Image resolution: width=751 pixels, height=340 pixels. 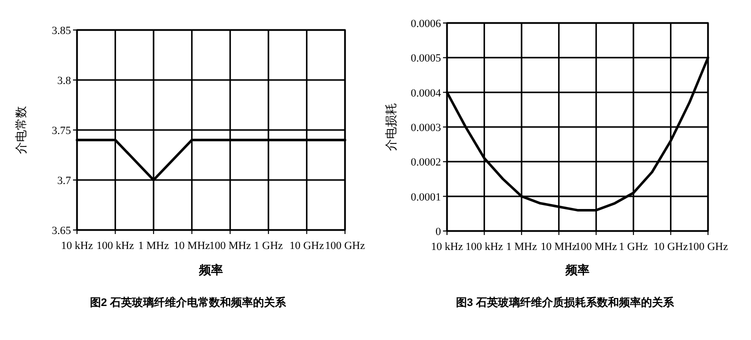 I want to click on caption: 图2 石英玻璃纤维介电常数和频率的关系, so click(x=189, y=302).